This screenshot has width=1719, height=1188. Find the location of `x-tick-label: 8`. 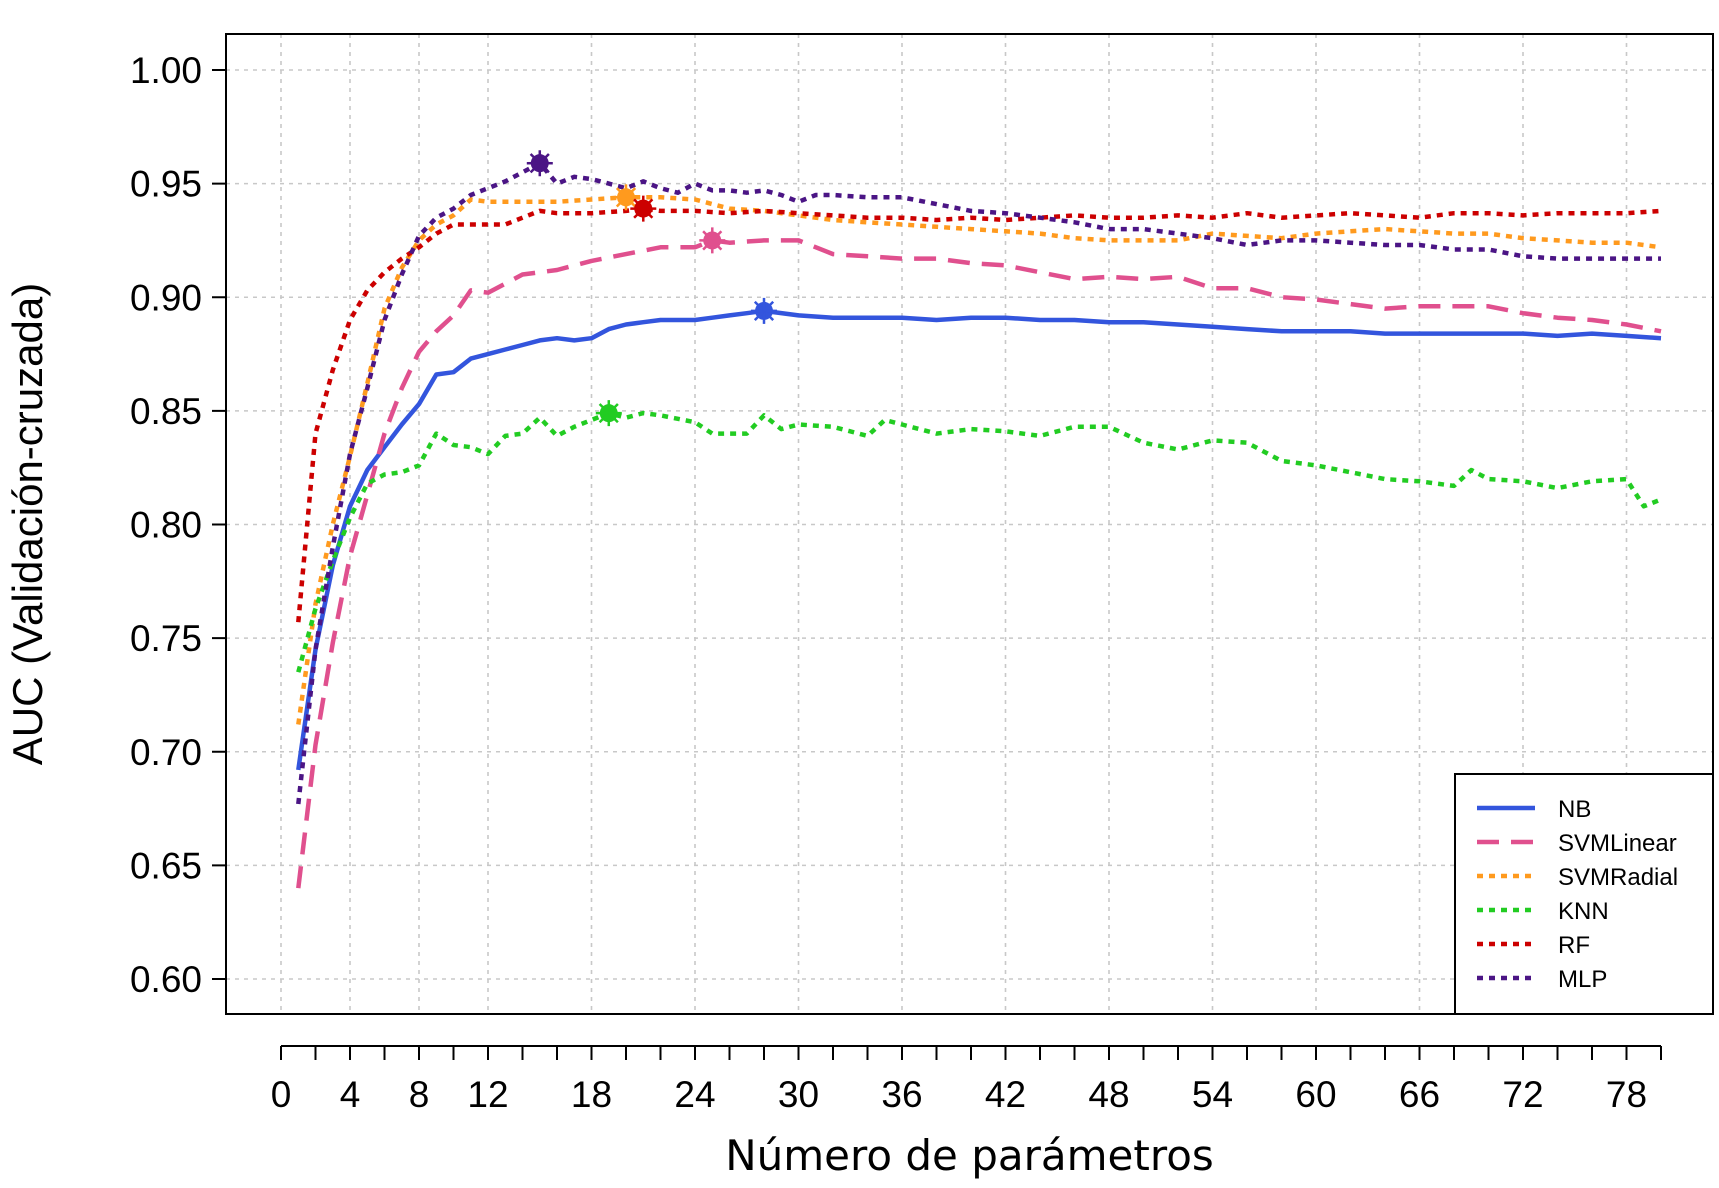

x-tick-label: 8 is located at coordinates (419, 1094).